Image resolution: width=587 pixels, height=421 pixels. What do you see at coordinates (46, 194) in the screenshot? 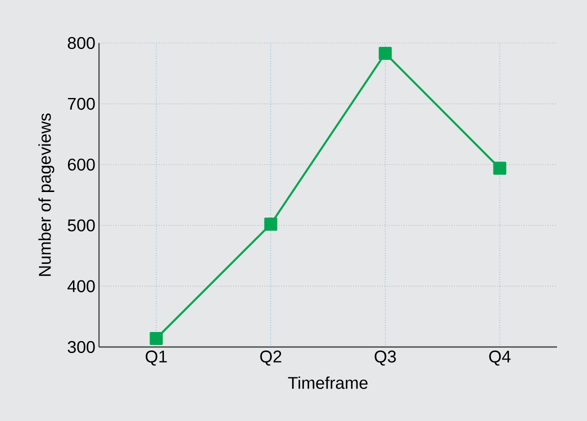
I see `y-axis-title: Number of pageviews` at bounding box center [46, 194].